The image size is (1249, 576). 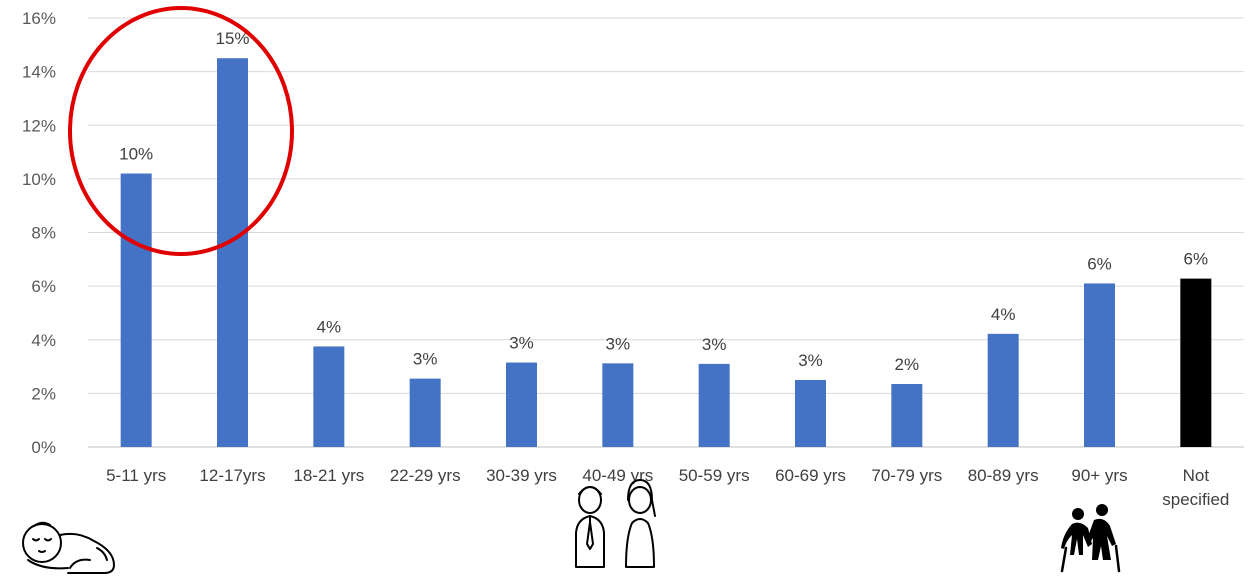 I want to click on highlight-circle, so click(x=181, y=131).